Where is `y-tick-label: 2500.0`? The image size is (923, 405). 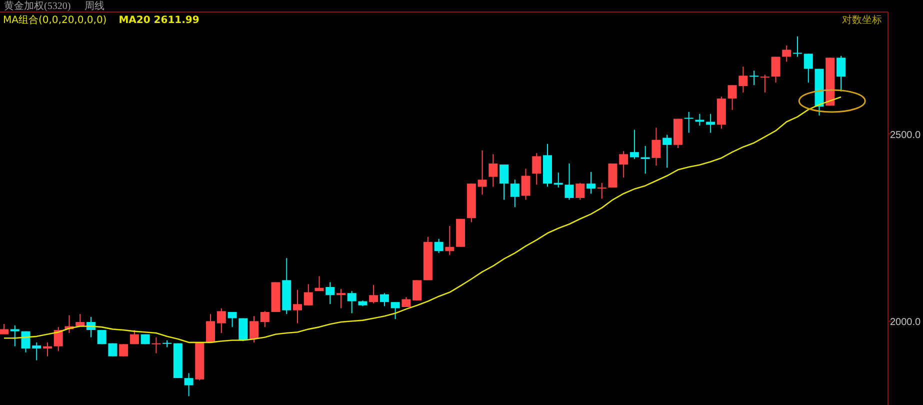
y-tick-label: 2500.0 is located at coordinates (906, 135).